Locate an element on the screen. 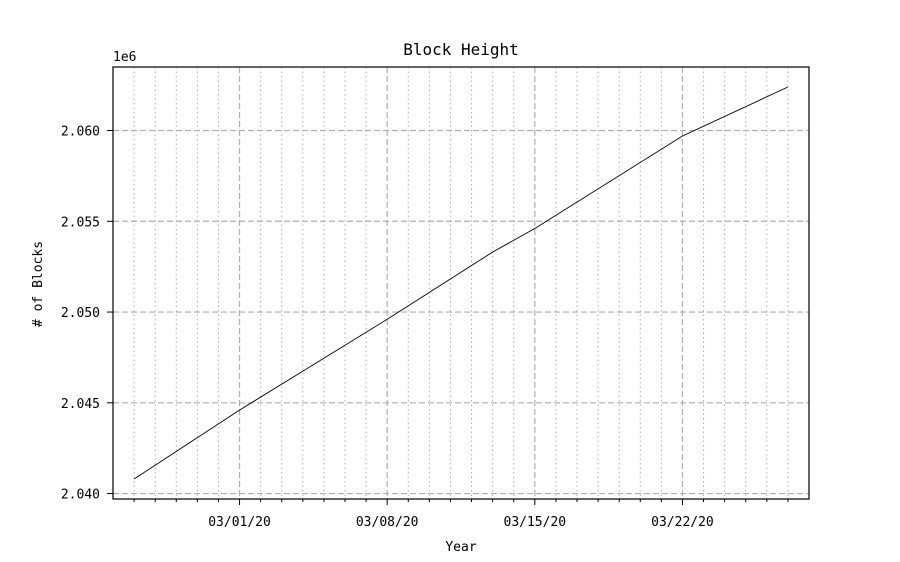  y-tick-label: 2.050 is located at coordinates (80, 313).